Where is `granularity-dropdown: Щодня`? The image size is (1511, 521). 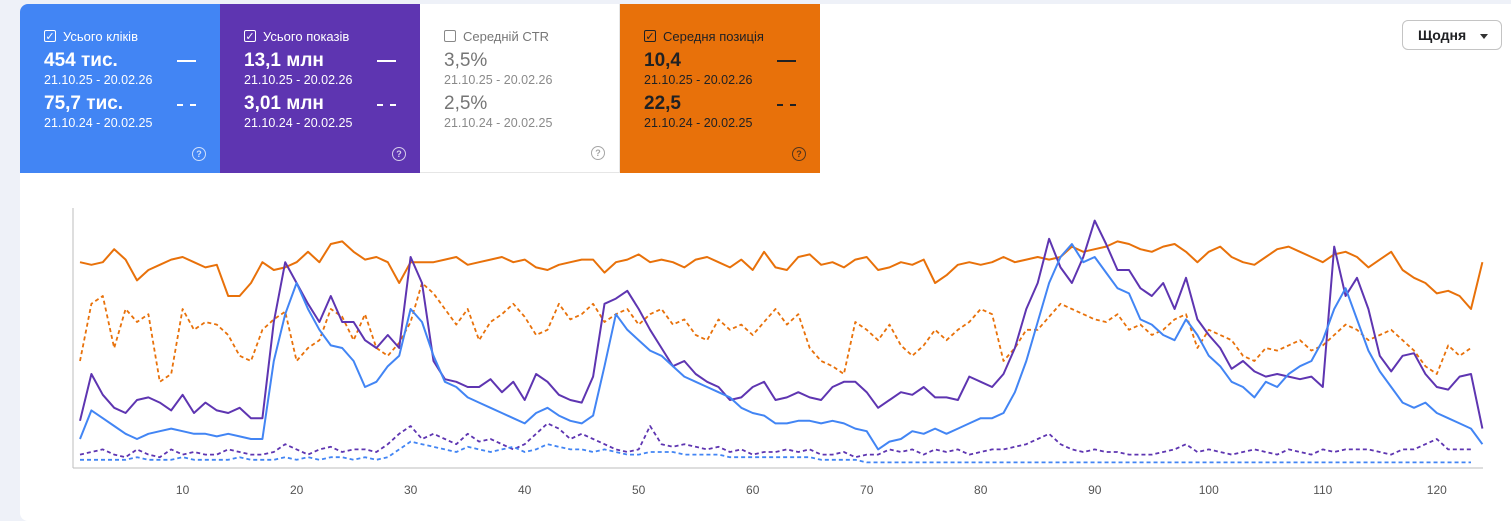
granularity-dropdown: Щодня is located at coordinates (1452, 35).